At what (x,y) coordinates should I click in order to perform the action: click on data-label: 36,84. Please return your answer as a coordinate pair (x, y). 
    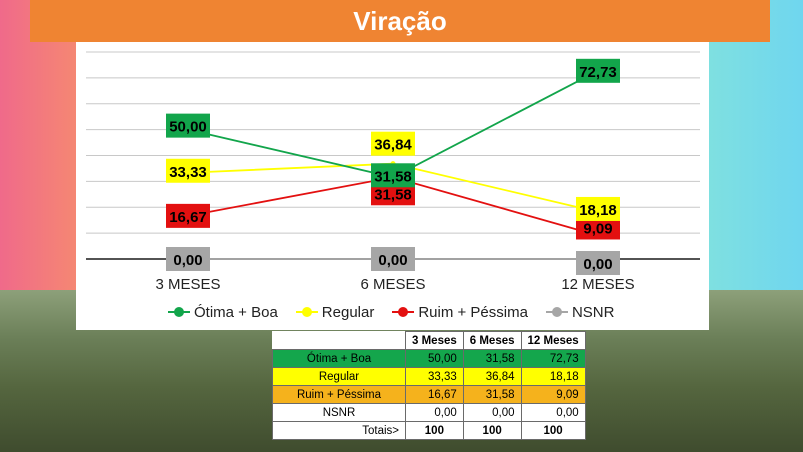
    Looking at the image, I should click on (393, 145).